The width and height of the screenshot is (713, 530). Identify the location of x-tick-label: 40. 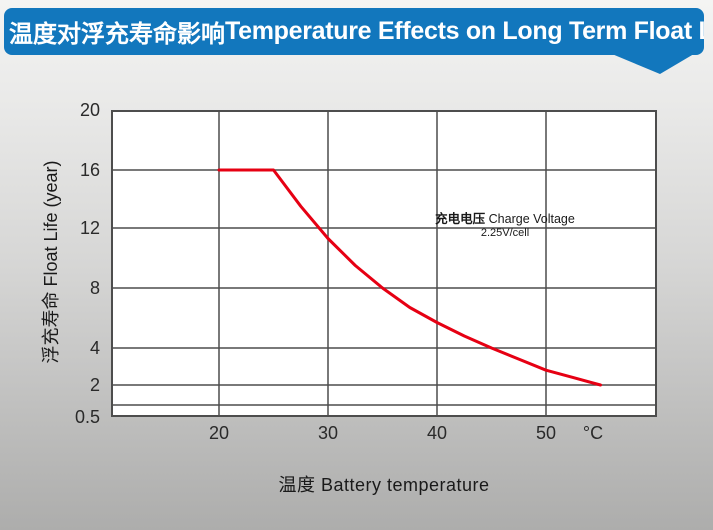
(437, 433).